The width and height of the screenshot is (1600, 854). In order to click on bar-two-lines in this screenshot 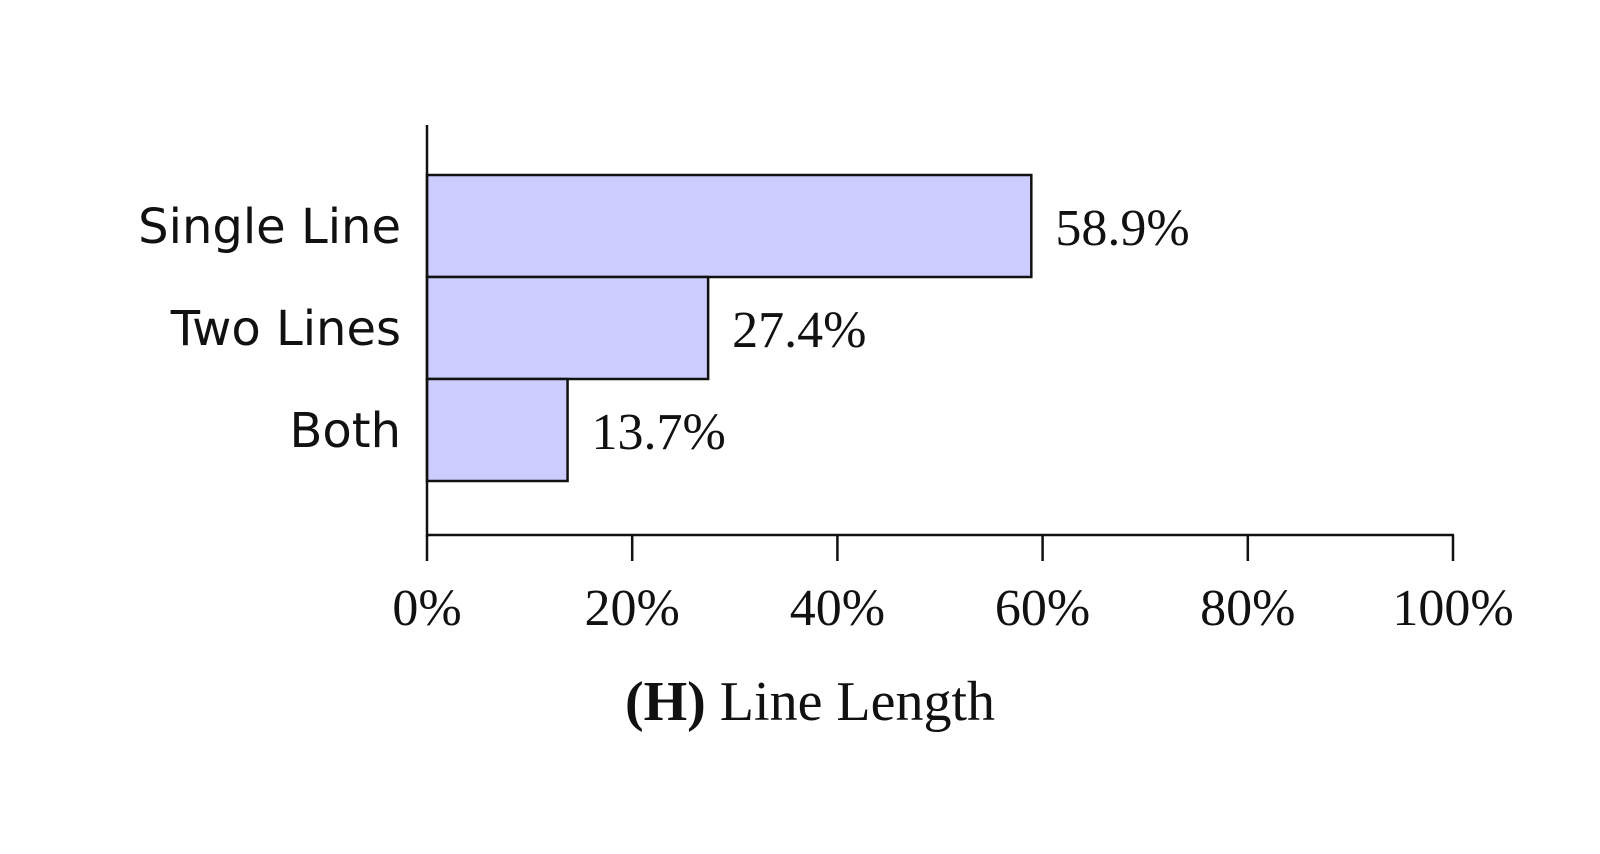, I will do `click(567, 328)`.